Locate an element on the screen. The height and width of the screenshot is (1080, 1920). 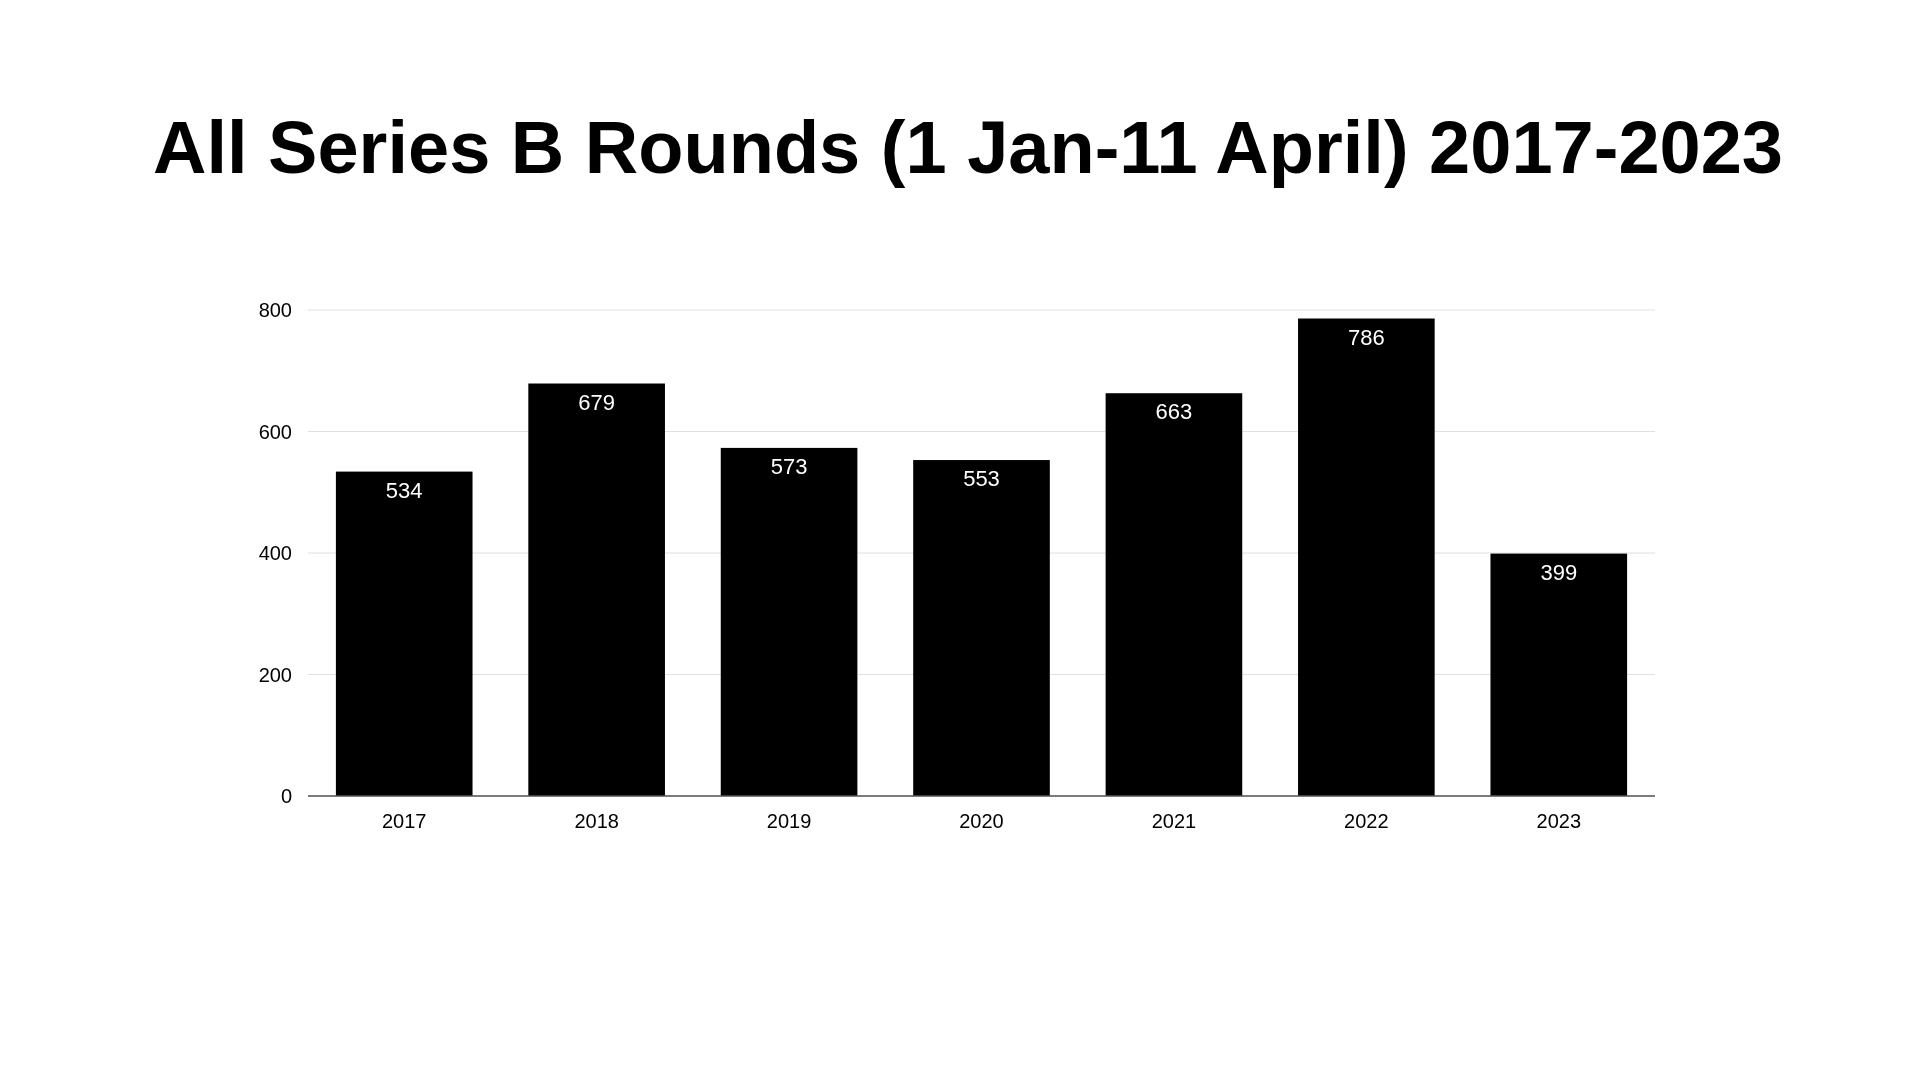
x-tick-label: 2018 is located at coordinates (596, 821).